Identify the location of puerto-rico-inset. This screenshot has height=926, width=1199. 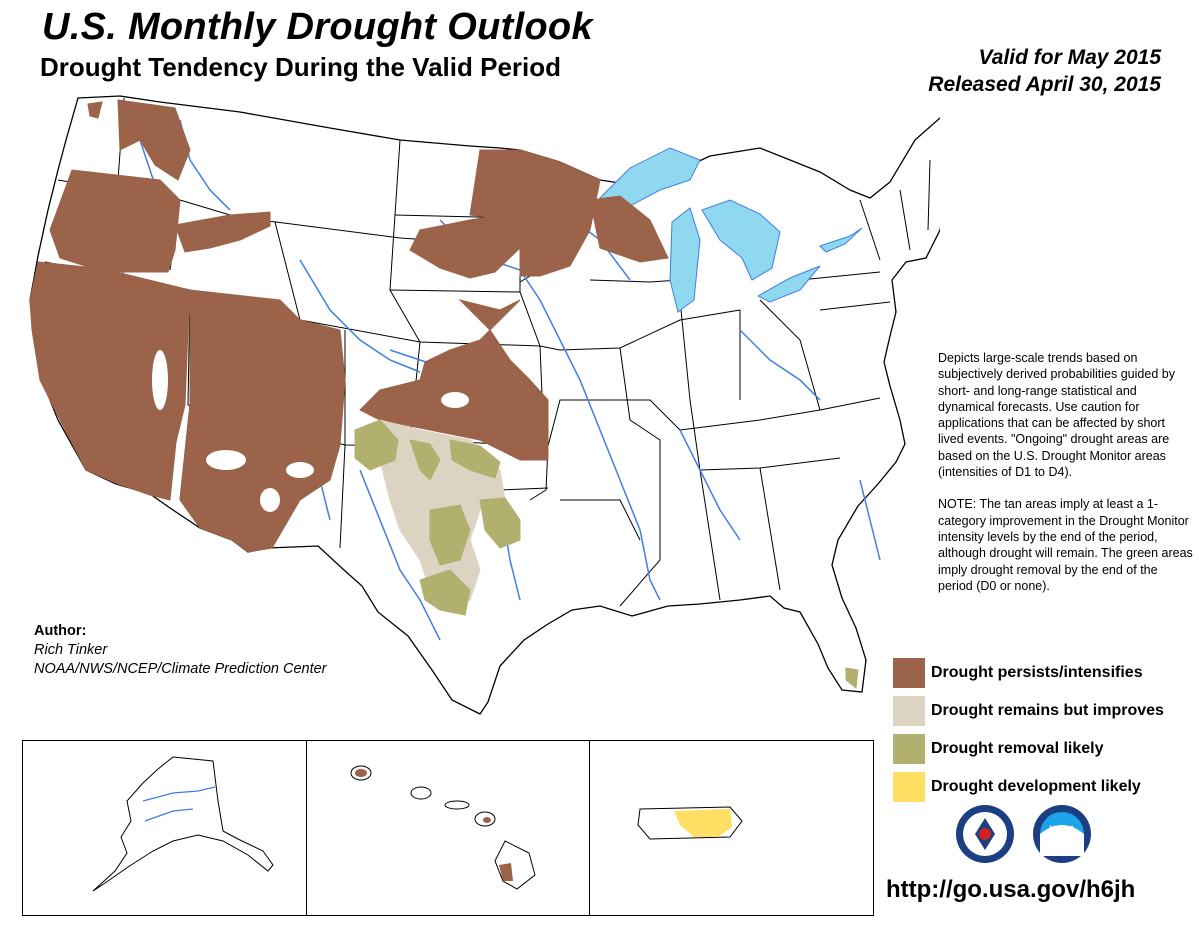
(731, 828).